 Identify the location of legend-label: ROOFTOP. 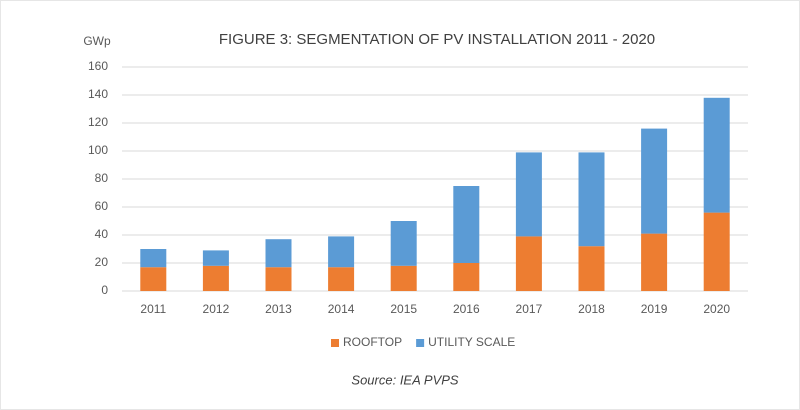
(372, 342).